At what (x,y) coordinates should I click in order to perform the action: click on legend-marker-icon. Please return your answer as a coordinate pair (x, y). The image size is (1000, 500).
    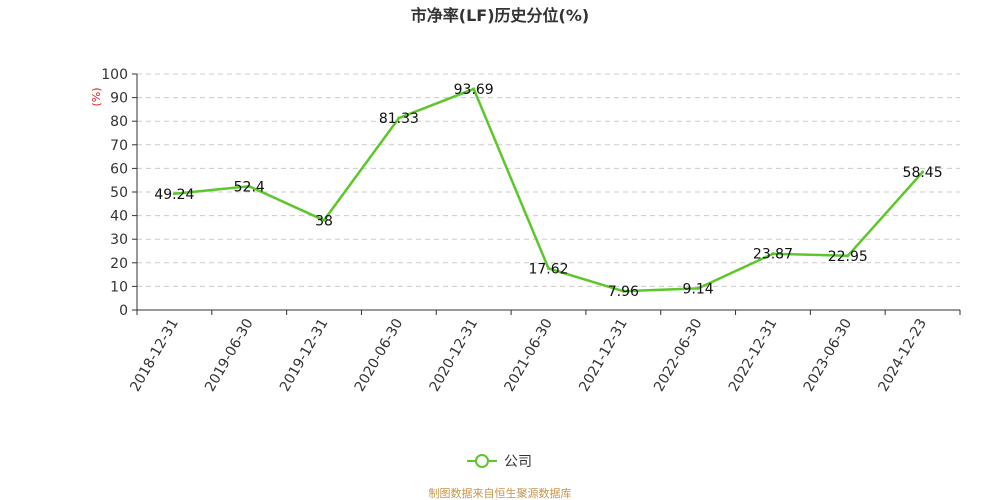
    Looking at the image, I should click on (482, 461).